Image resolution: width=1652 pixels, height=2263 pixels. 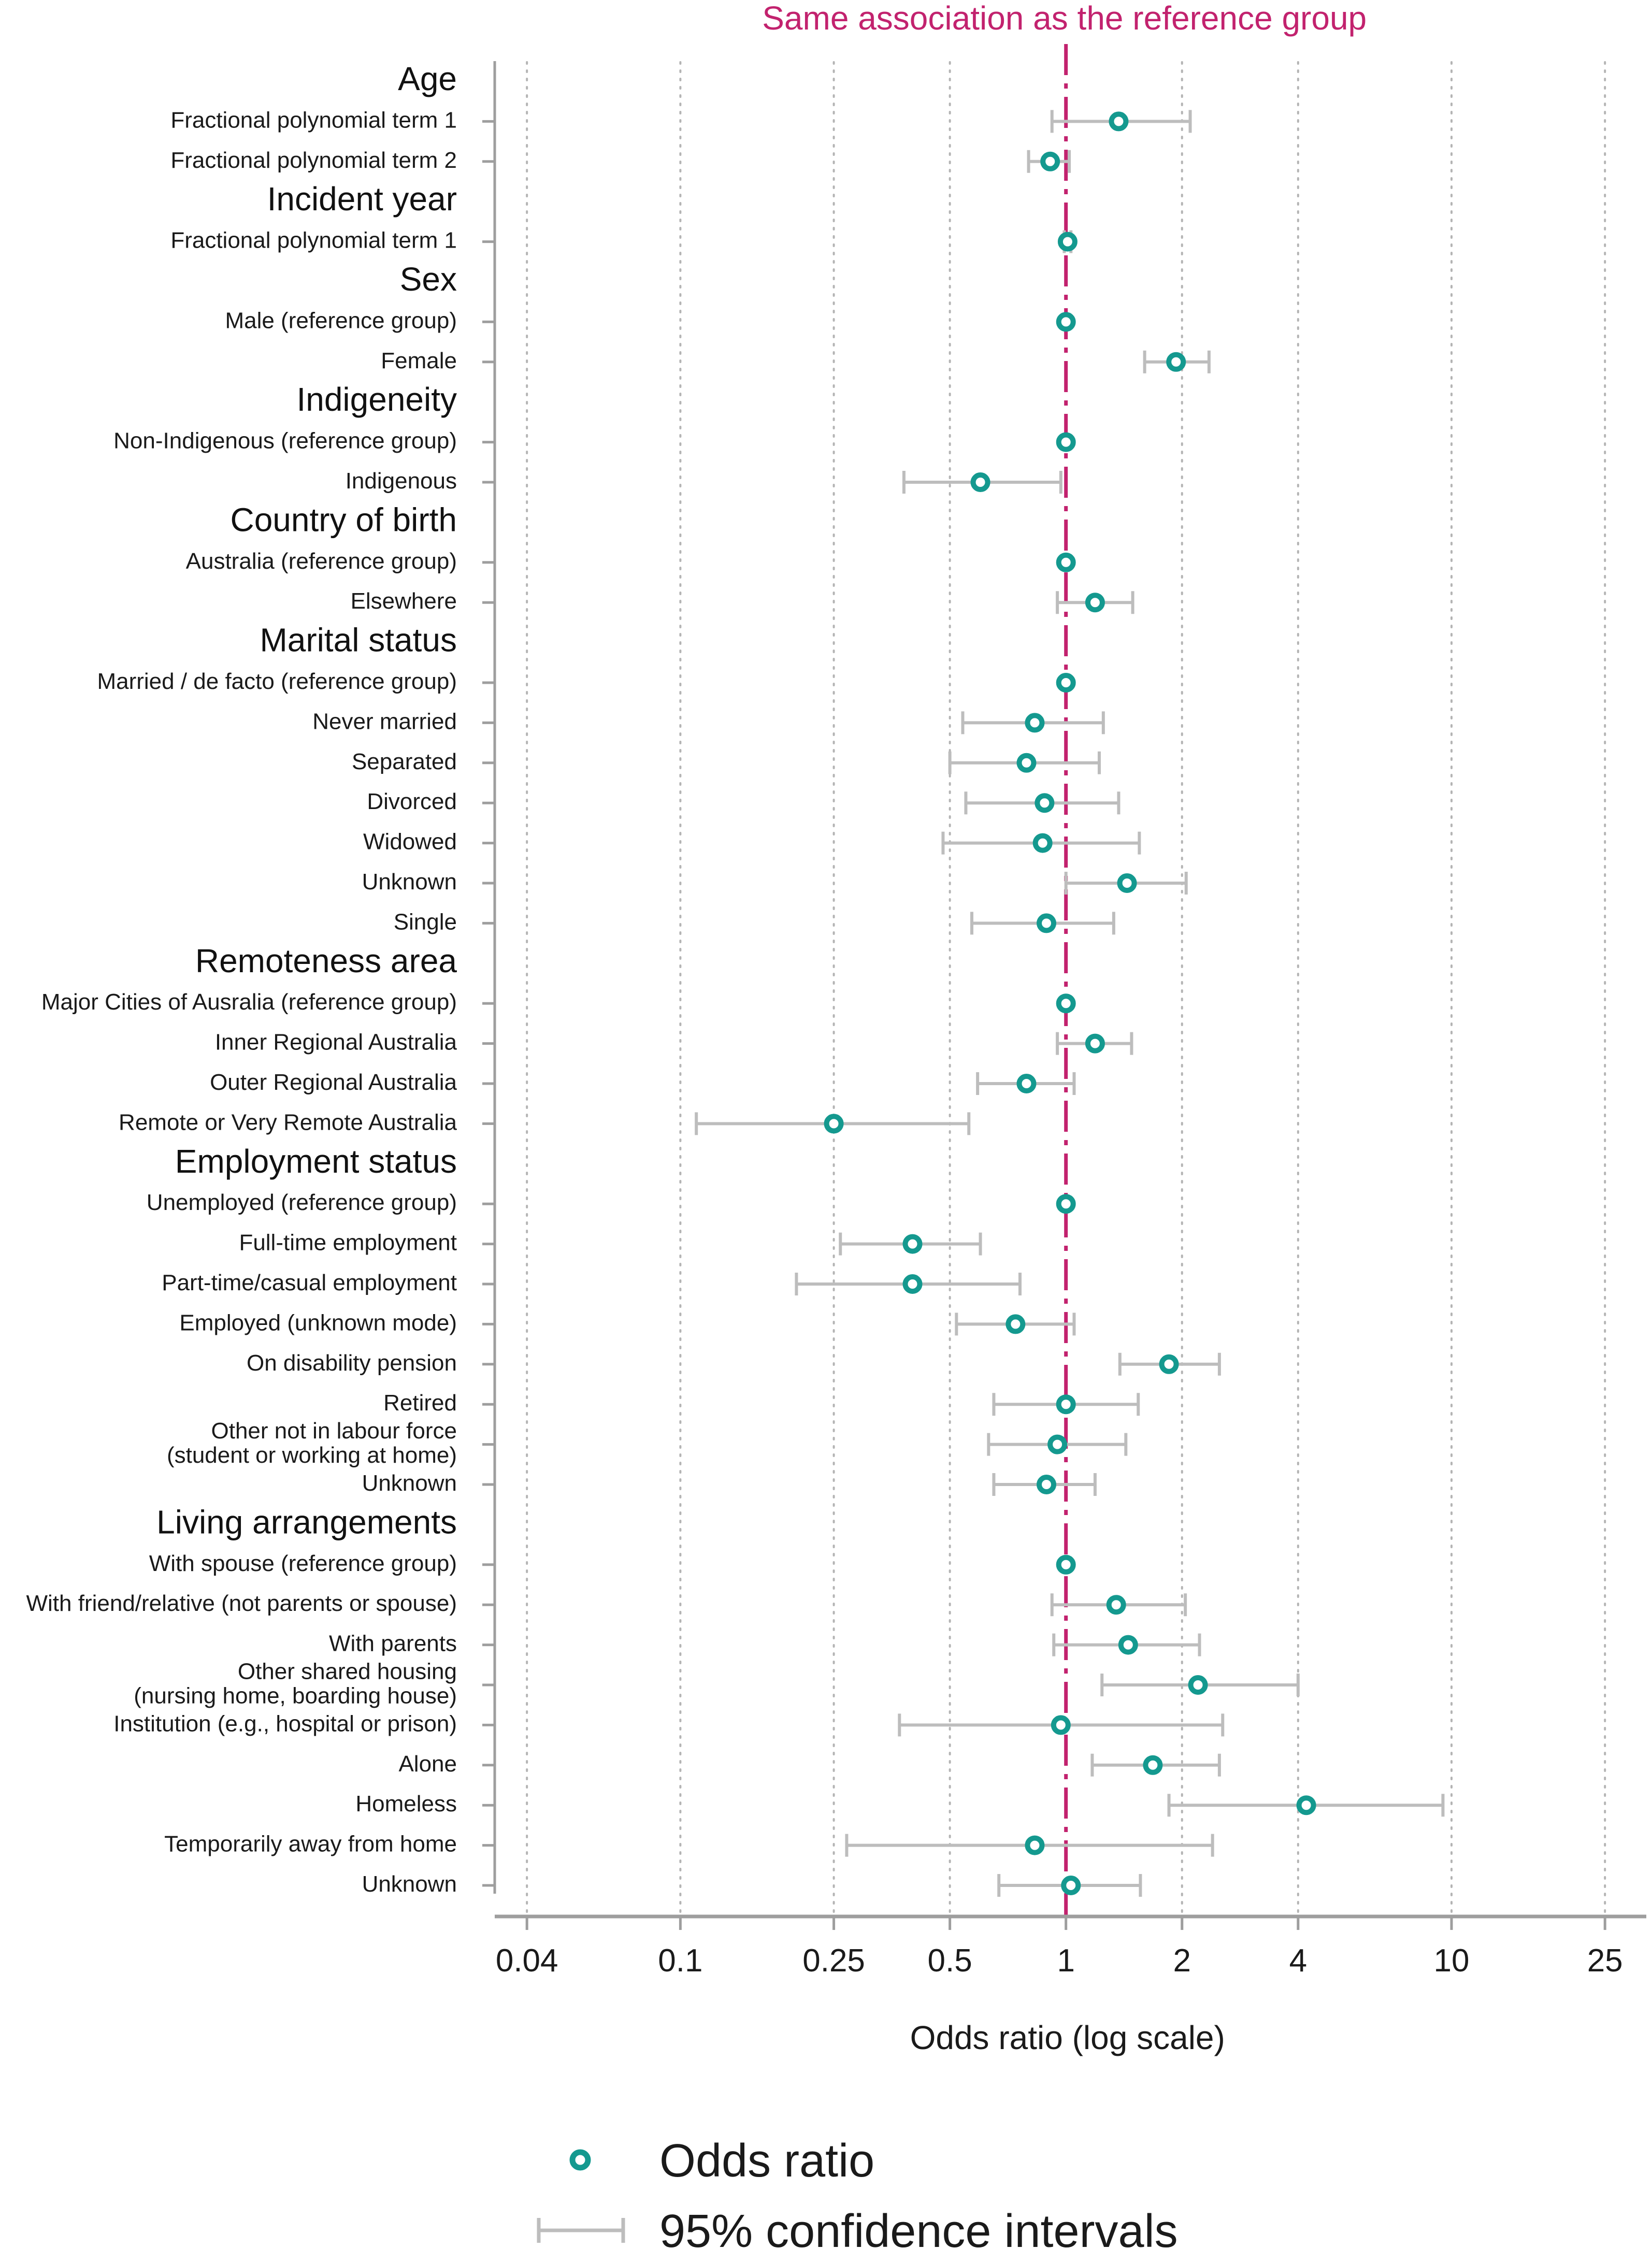 What do you see at coordinates (385, 722) in the screenshot?
I see `row-label: Never married` at bounding box center [385, 722].